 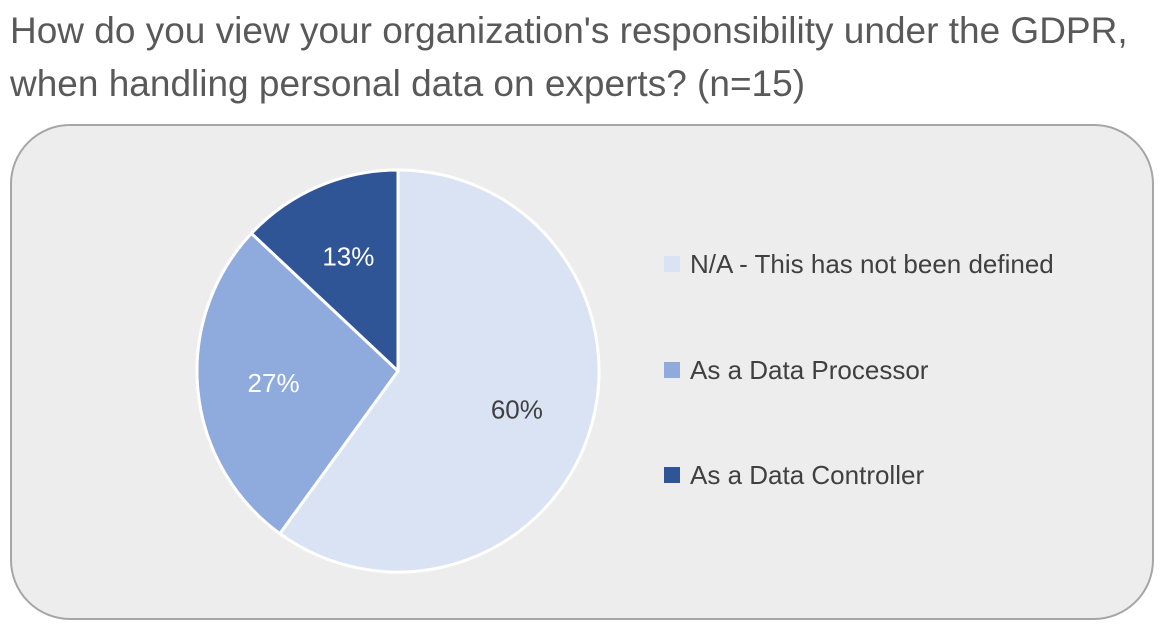 What do you see at coordinates (274, 383) in the screenshot?
I see `pie-slice-label-data-processor: 27%` at bounding box center [274, 383].